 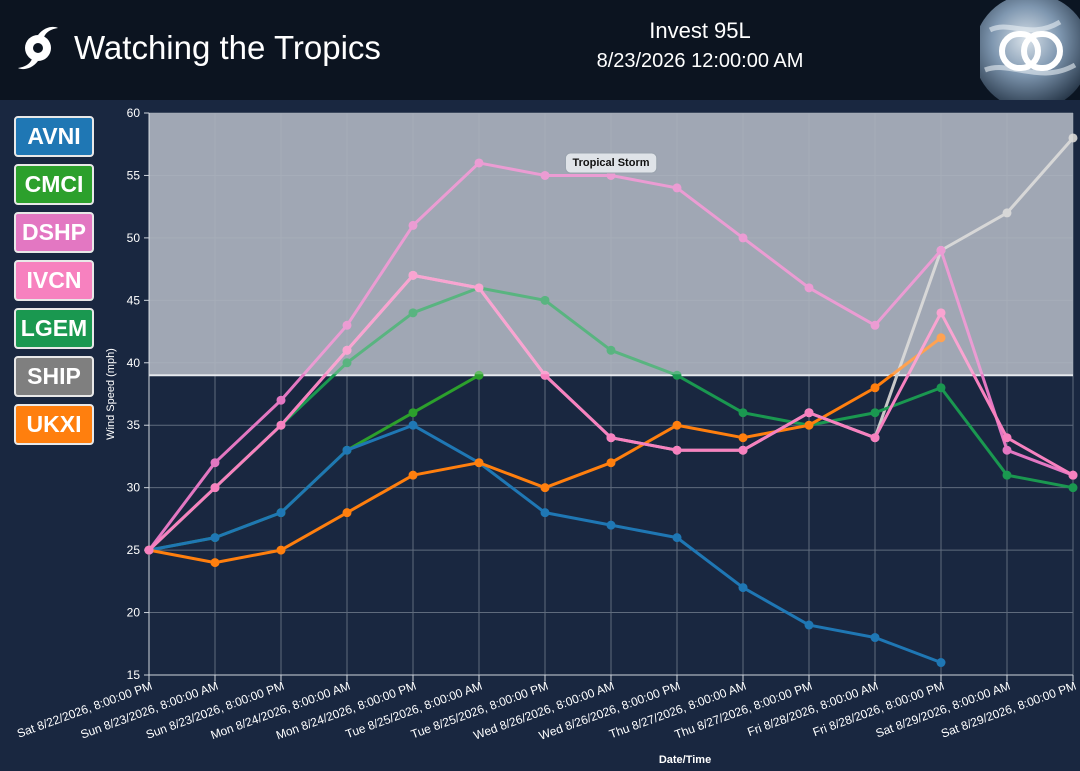 I want to click on tropical-storm-label-bg, so click(x=611, y=163).